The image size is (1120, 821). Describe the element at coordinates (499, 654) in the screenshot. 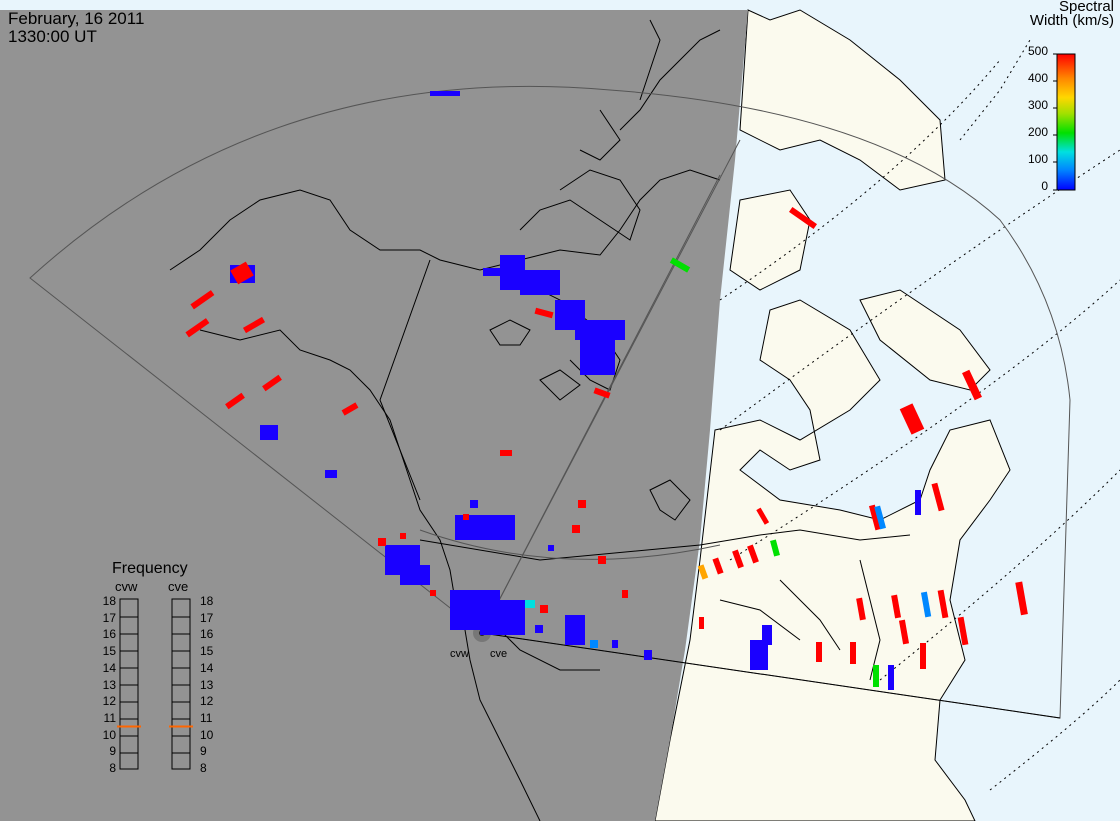

I see `radar-label-cve: cve` at that location.